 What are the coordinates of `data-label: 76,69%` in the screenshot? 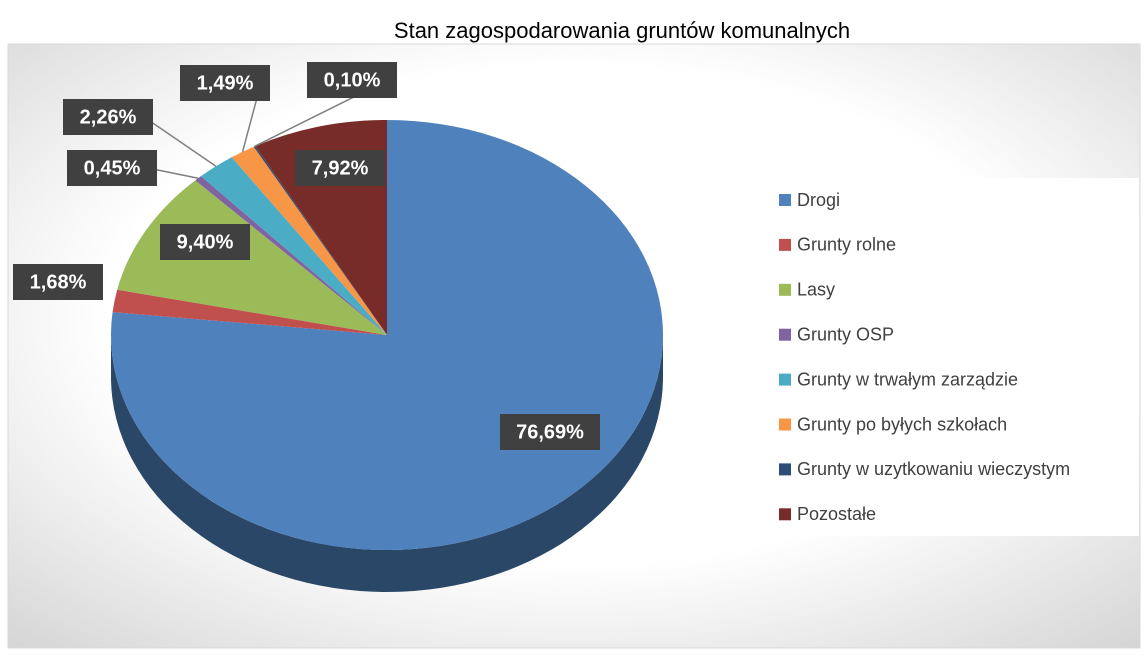 It's located at (550, 432).